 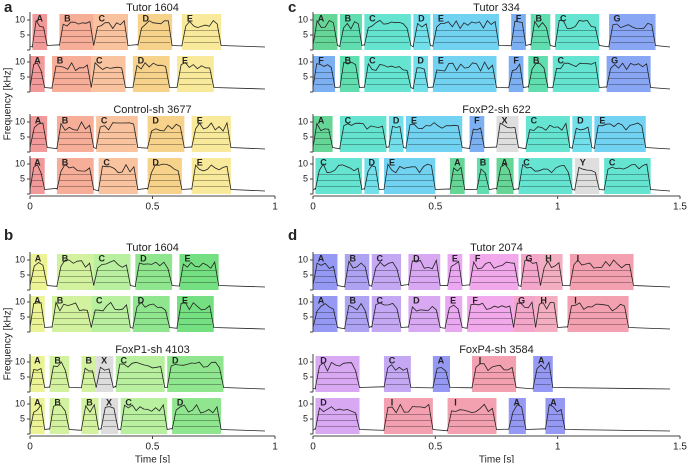 I want to click on syllable-label: H, so click(x=543, y=300).